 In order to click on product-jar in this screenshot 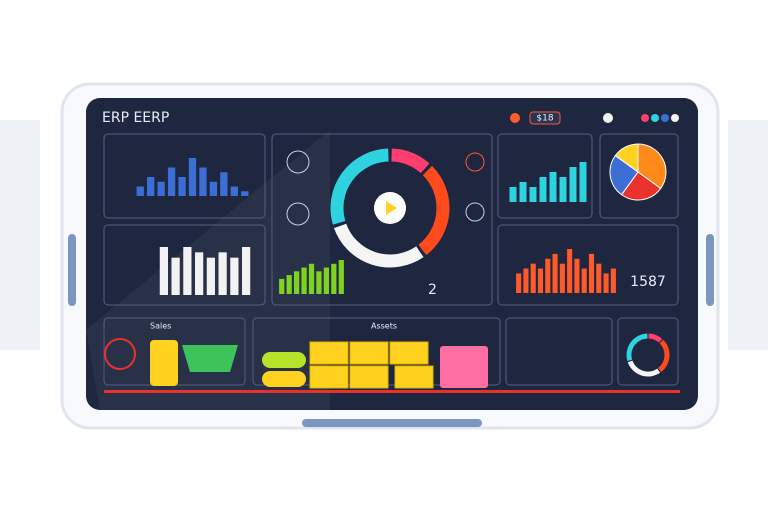, I will do `click(164, 363)`.